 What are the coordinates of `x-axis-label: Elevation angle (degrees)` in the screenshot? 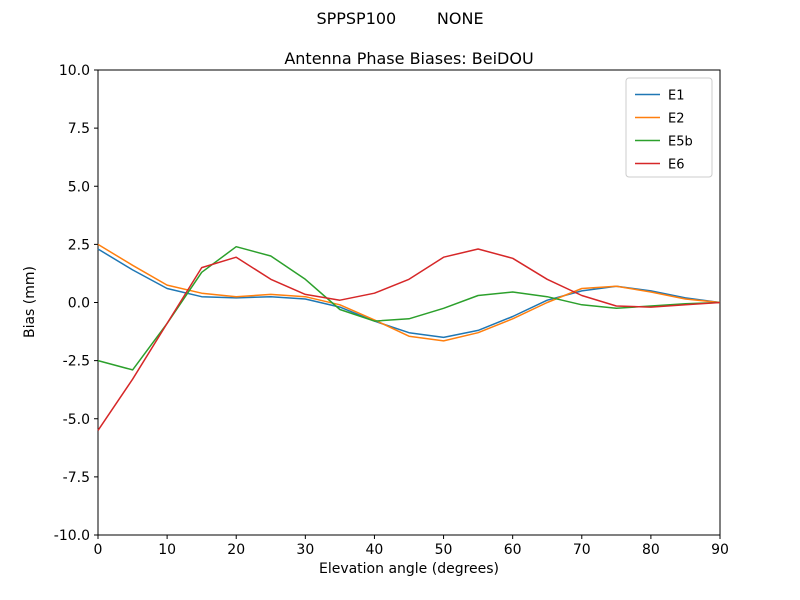 It's located at (409, 569).